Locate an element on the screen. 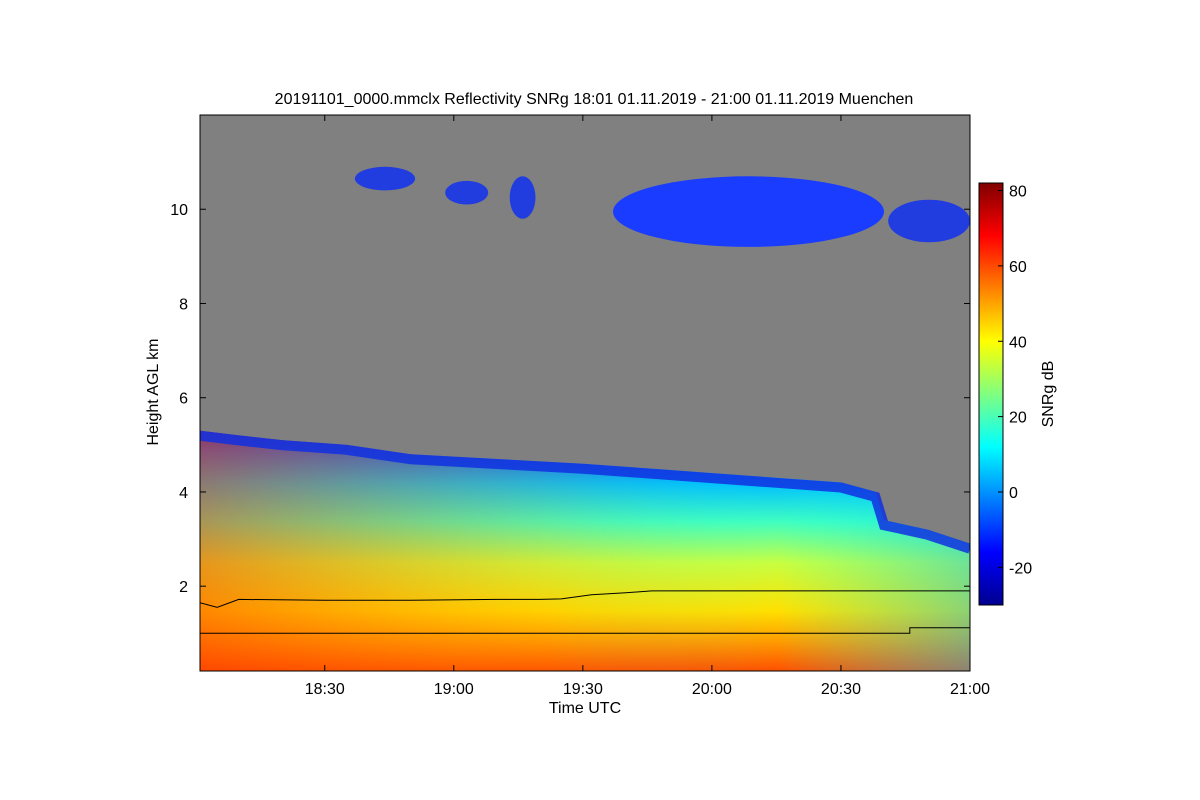 The width and height of the screenshot is (1200, 800). colorbar: -20 0 20 40 60 80 SNRg dB is located at coordinates (1017, 394).